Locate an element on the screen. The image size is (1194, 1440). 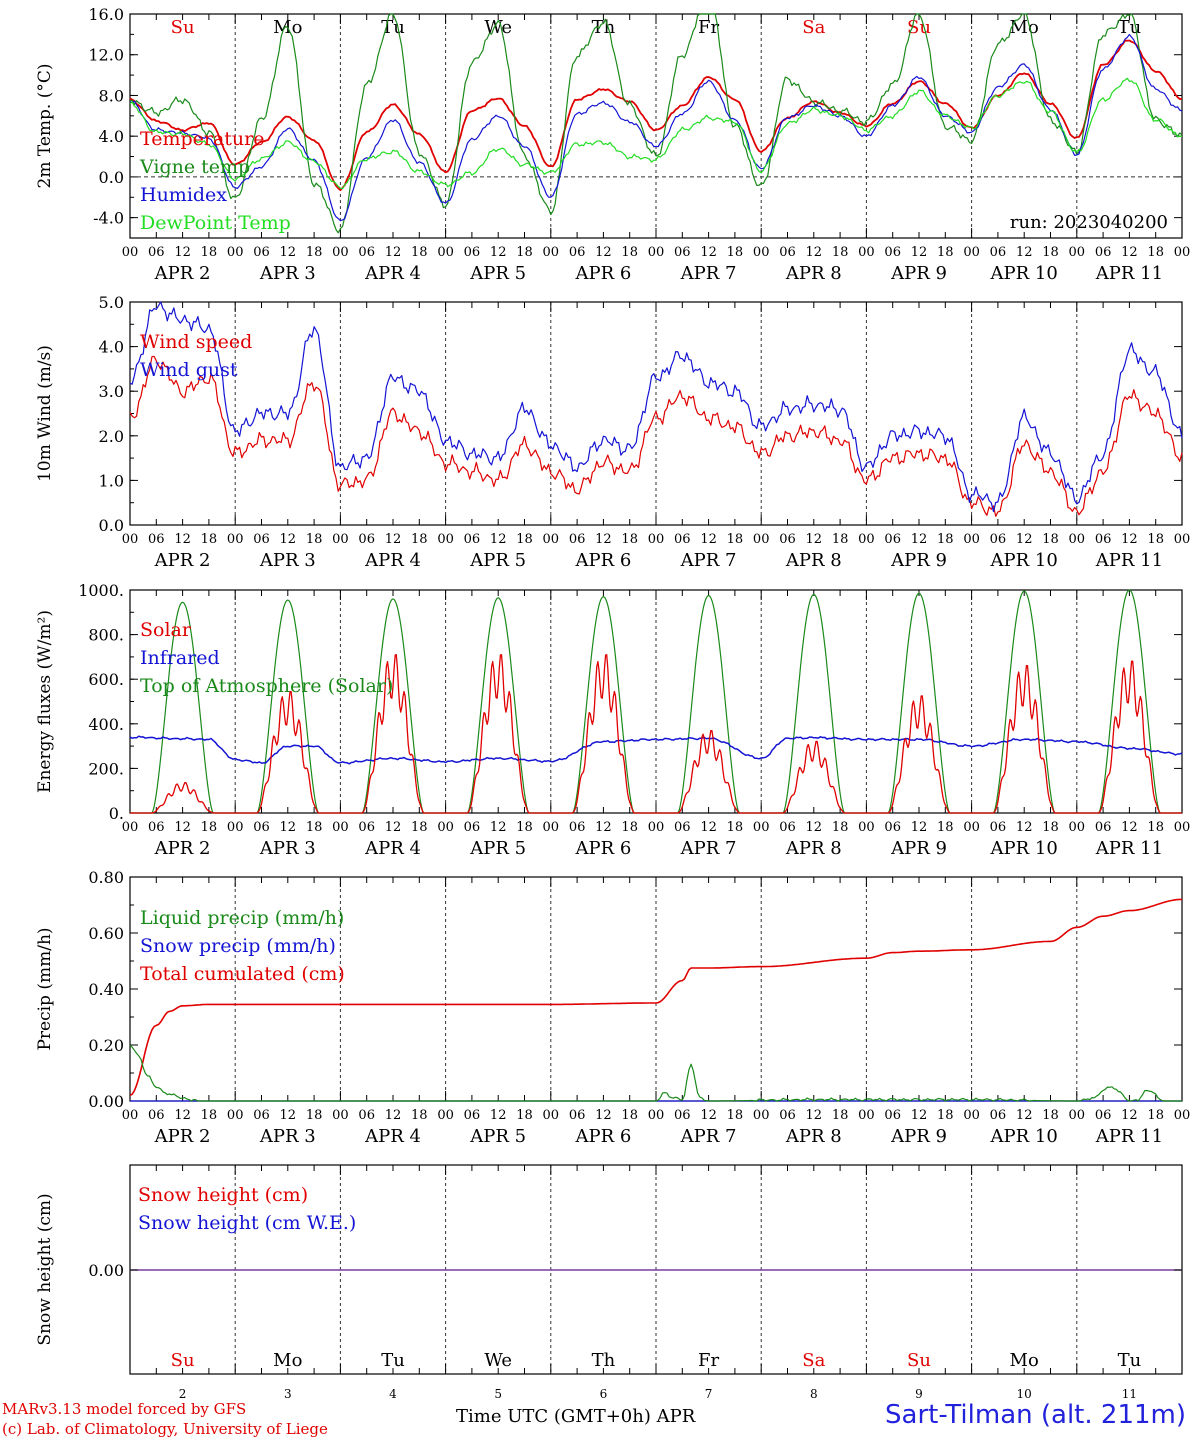
date-label: APR 8 is located at coordinates (813, 848).